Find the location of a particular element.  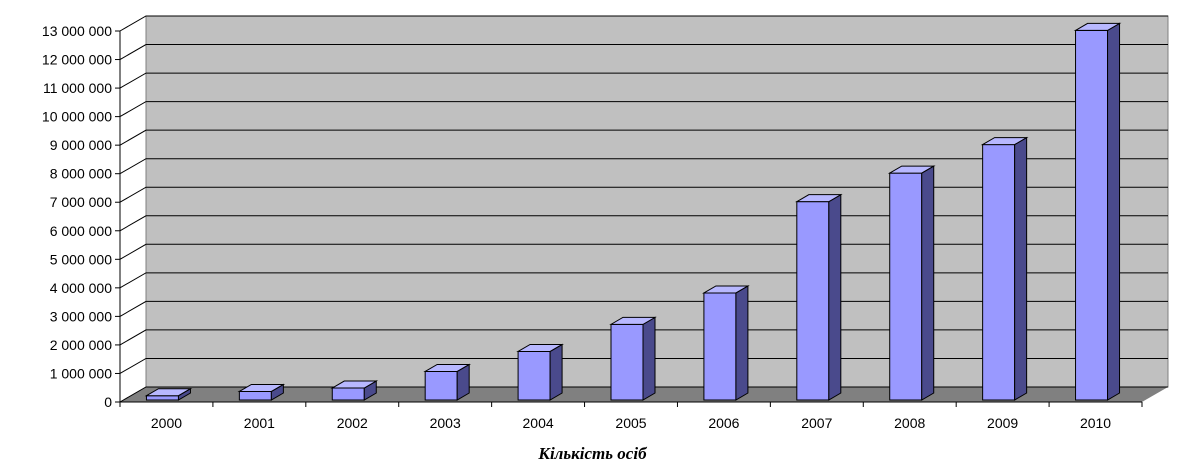

y-tick-label: 7 000 000 is located at coordinates (81, 202).